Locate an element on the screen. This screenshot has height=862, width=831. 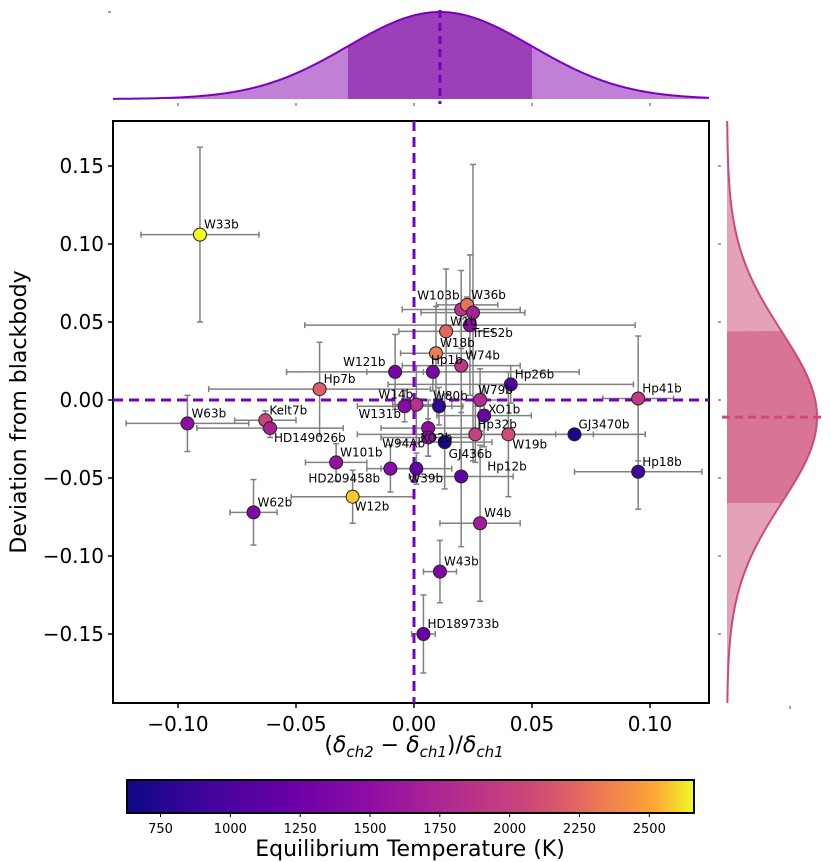
point-label: W101b is located at coordinates (361, 452).